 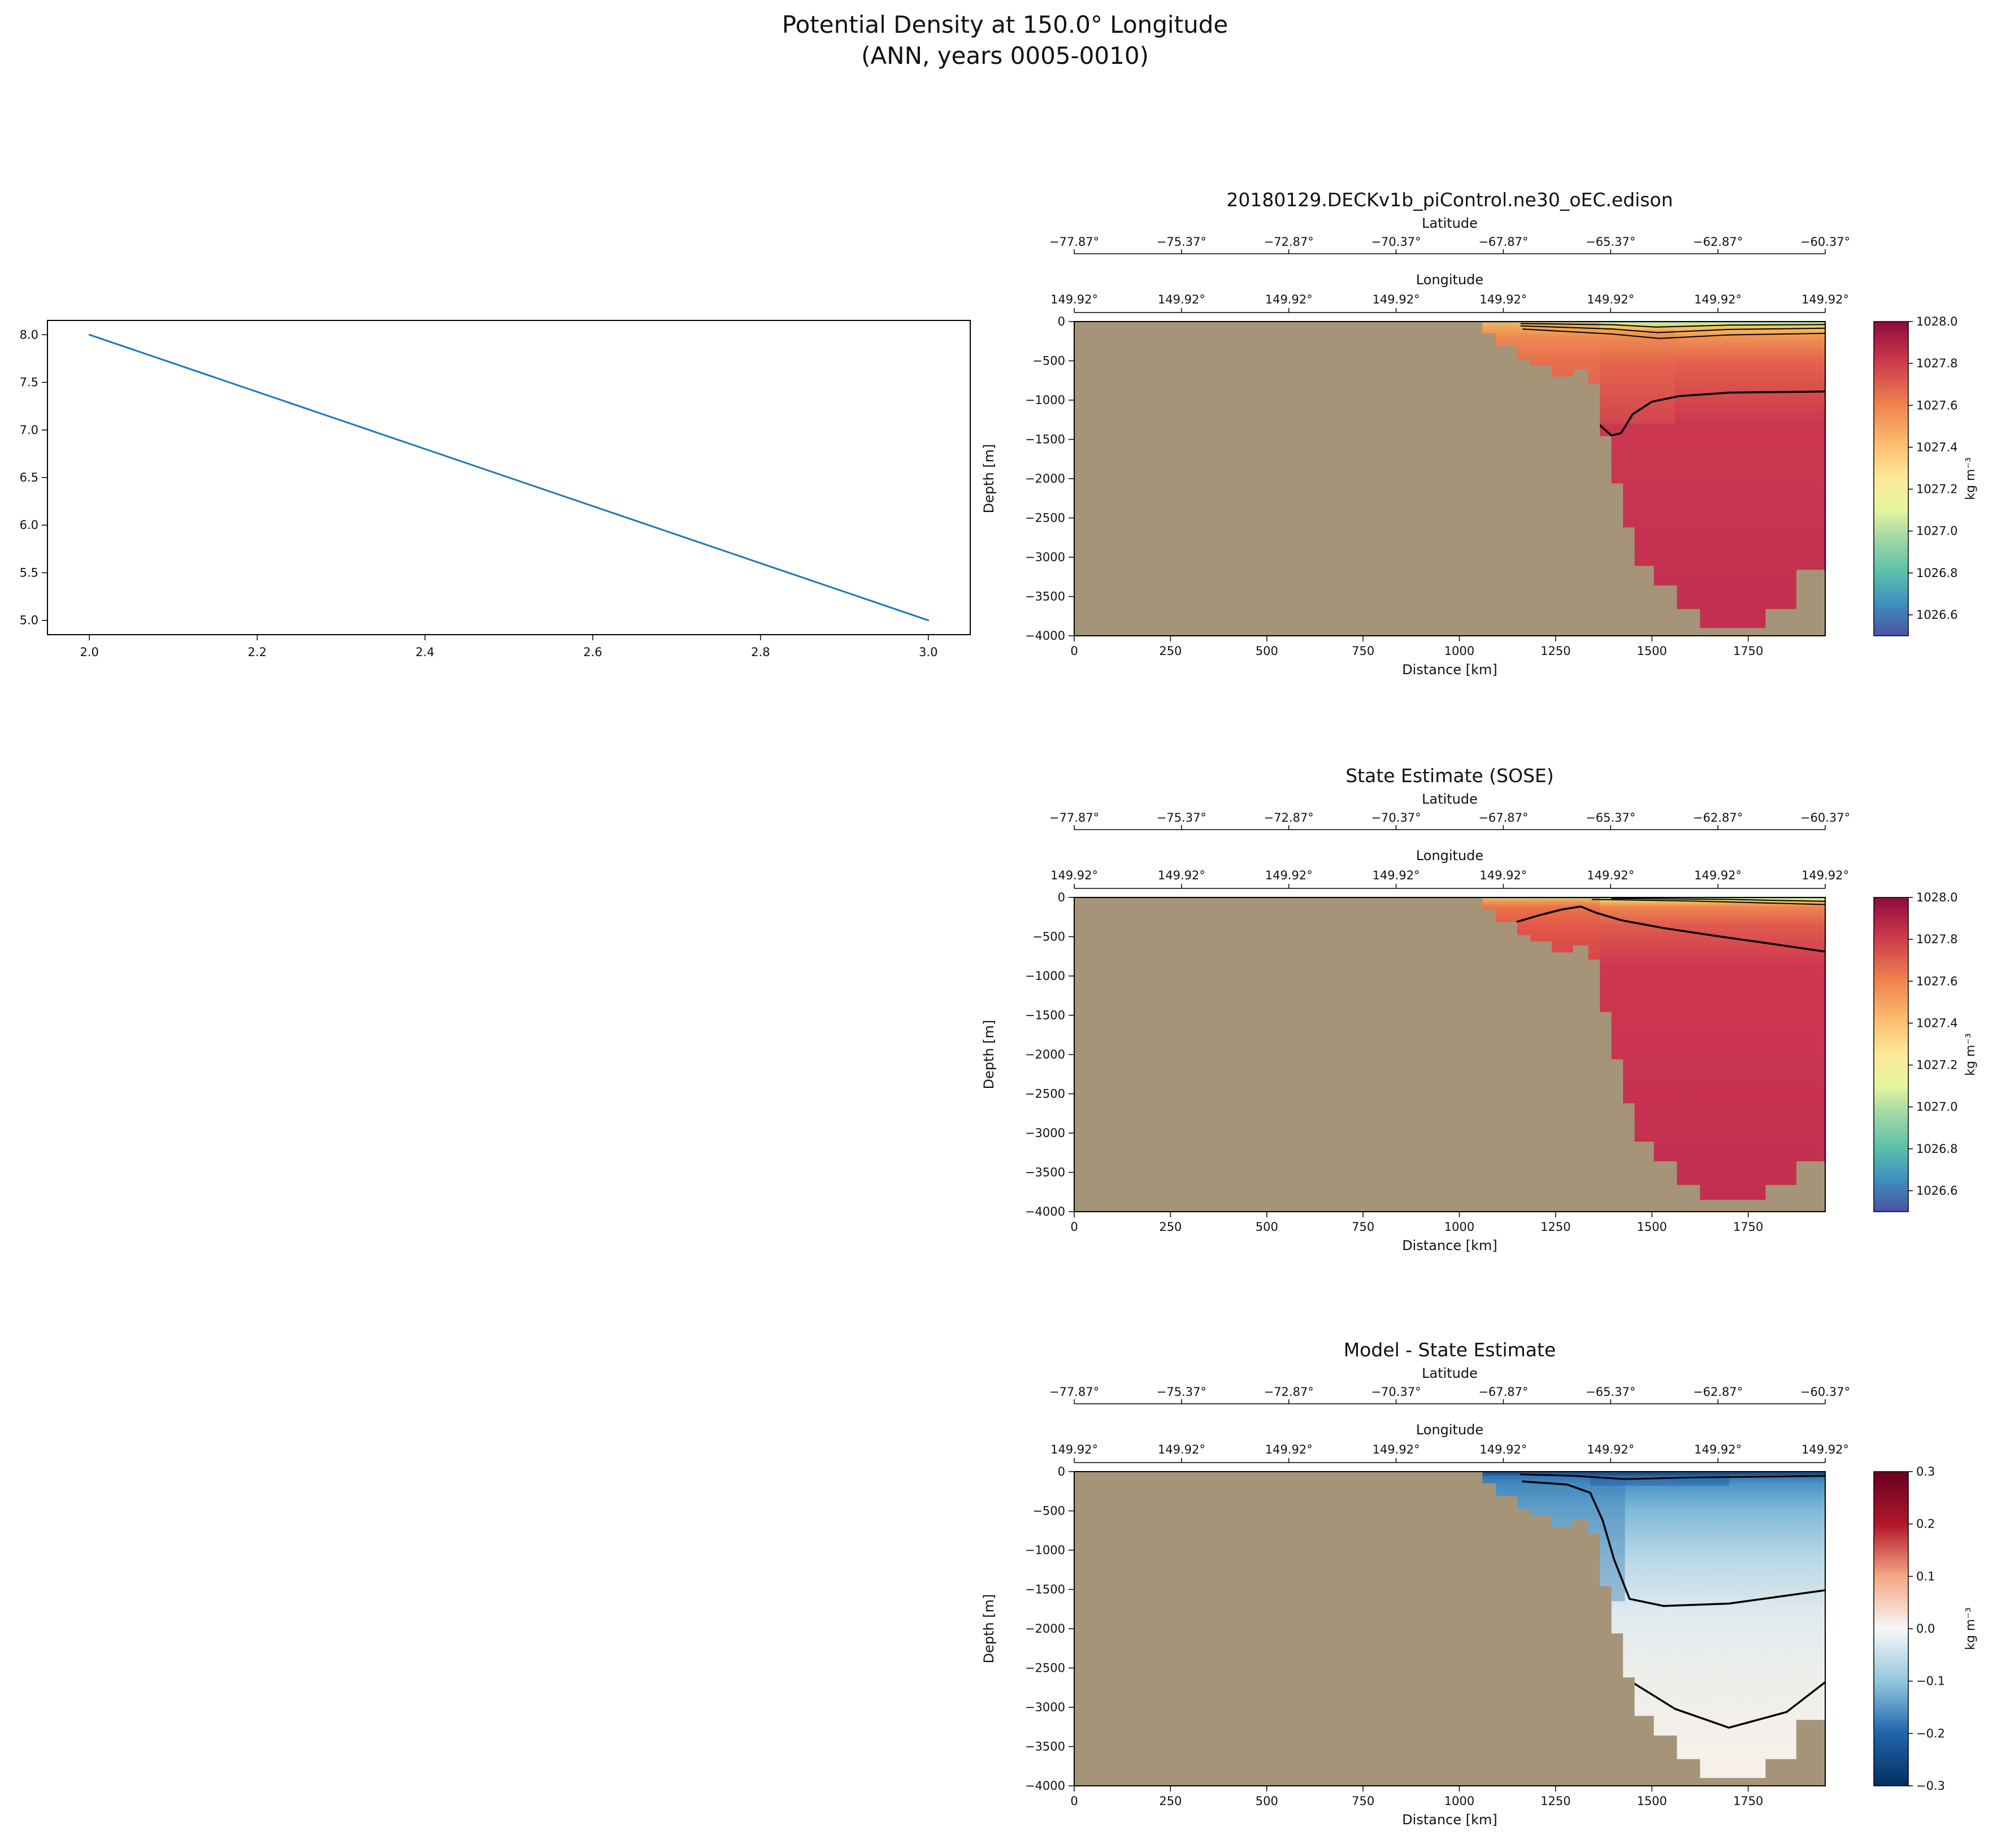 I want to click on svg-text: Model - State Estimate, so click(x=1450, y=1350).